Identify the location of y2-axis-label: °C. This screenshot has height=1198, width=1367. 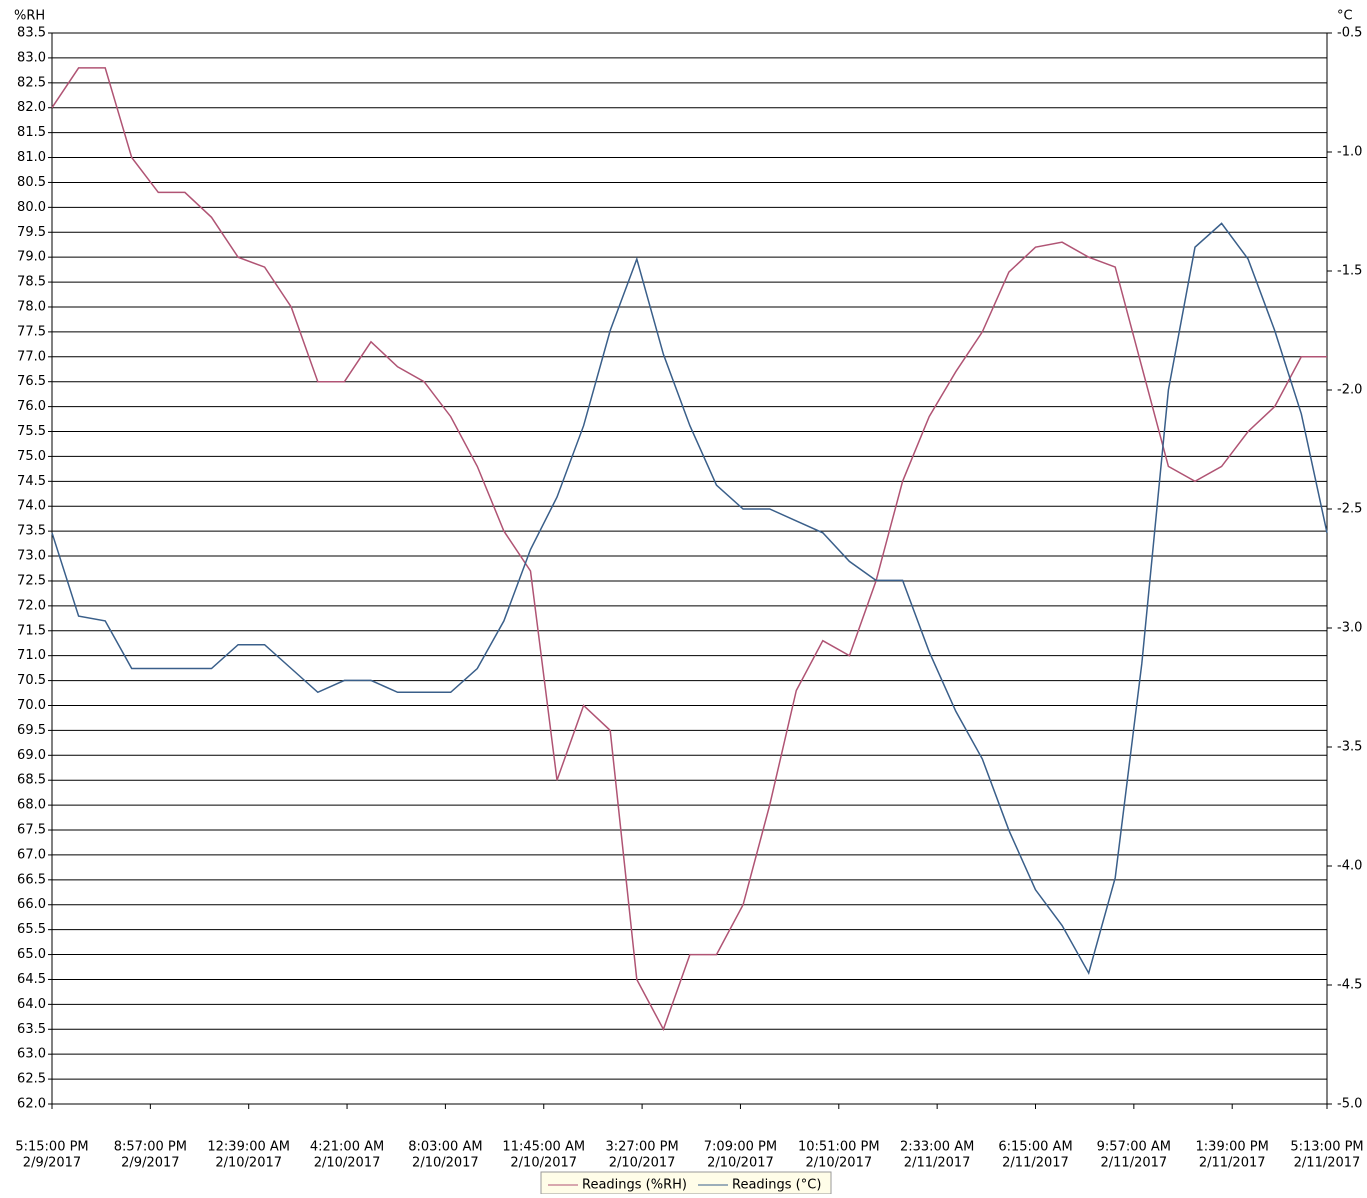
(1345, 16).